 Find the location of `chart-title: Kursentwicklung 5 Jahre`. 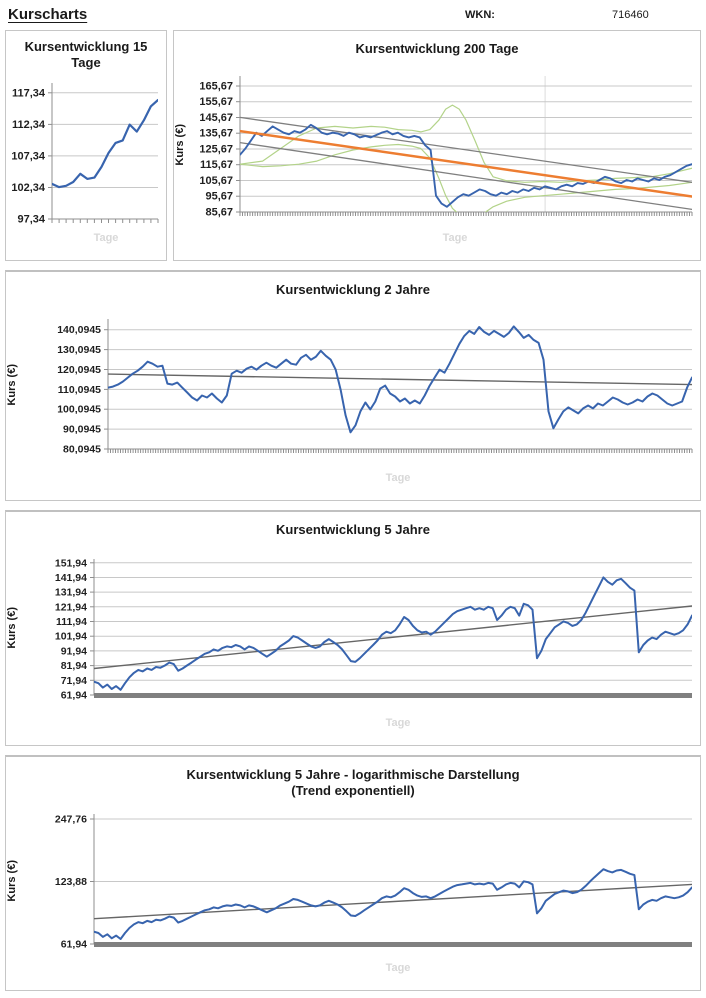

chart-title: Kursentwicklung 5 Jahre is located at coordinates (353, 529).